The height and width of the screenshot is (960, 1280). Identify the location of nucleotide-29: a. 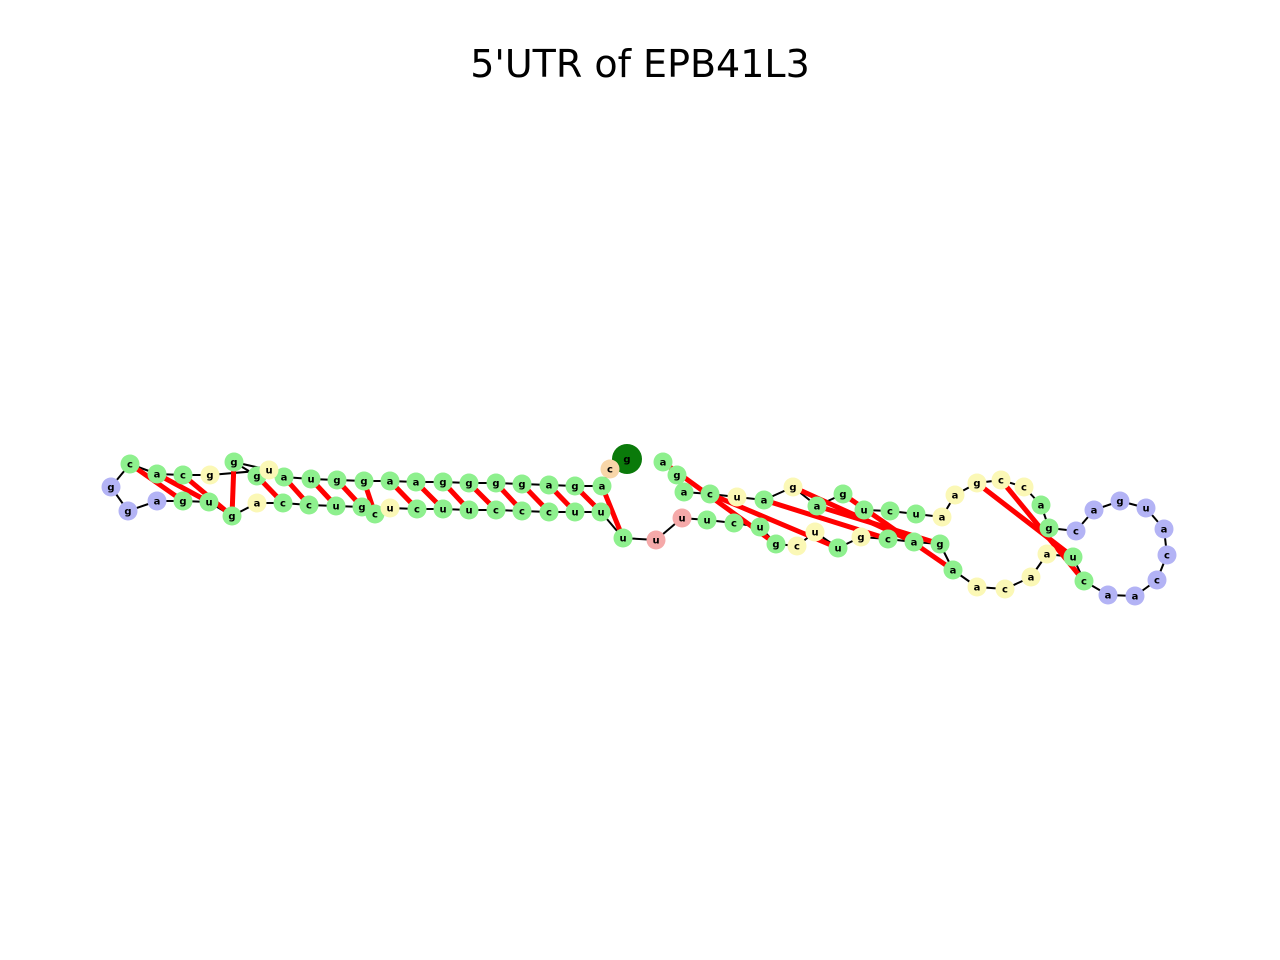
(257, 503).